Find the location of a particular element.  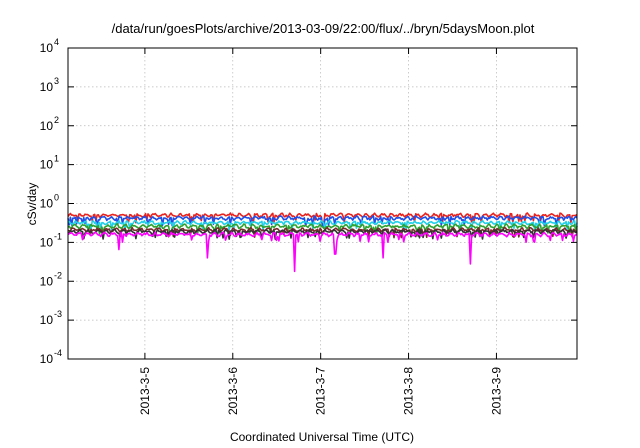

y-tick-exponent: 4 is located at coordinates (56, 42).